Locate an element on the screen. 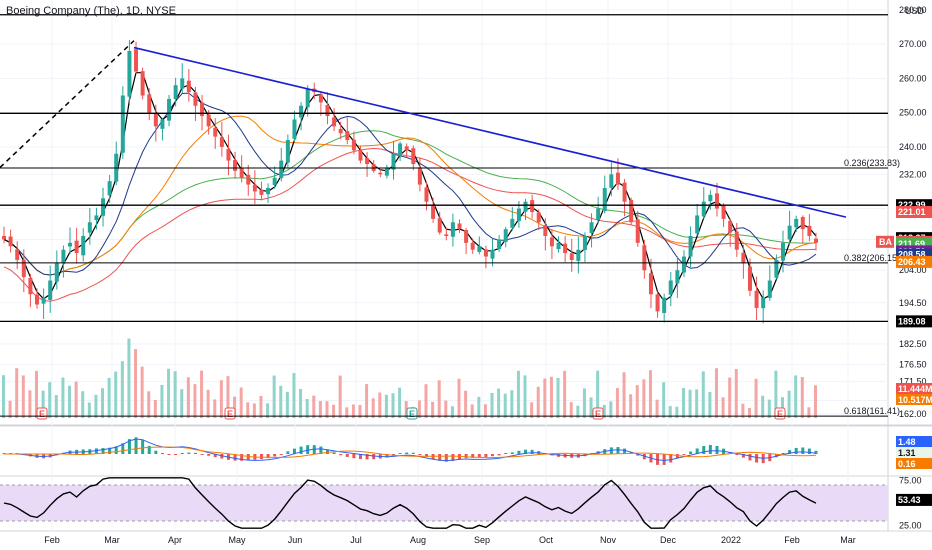  time-tick-label: Feb is located at coordinates (792, 540).